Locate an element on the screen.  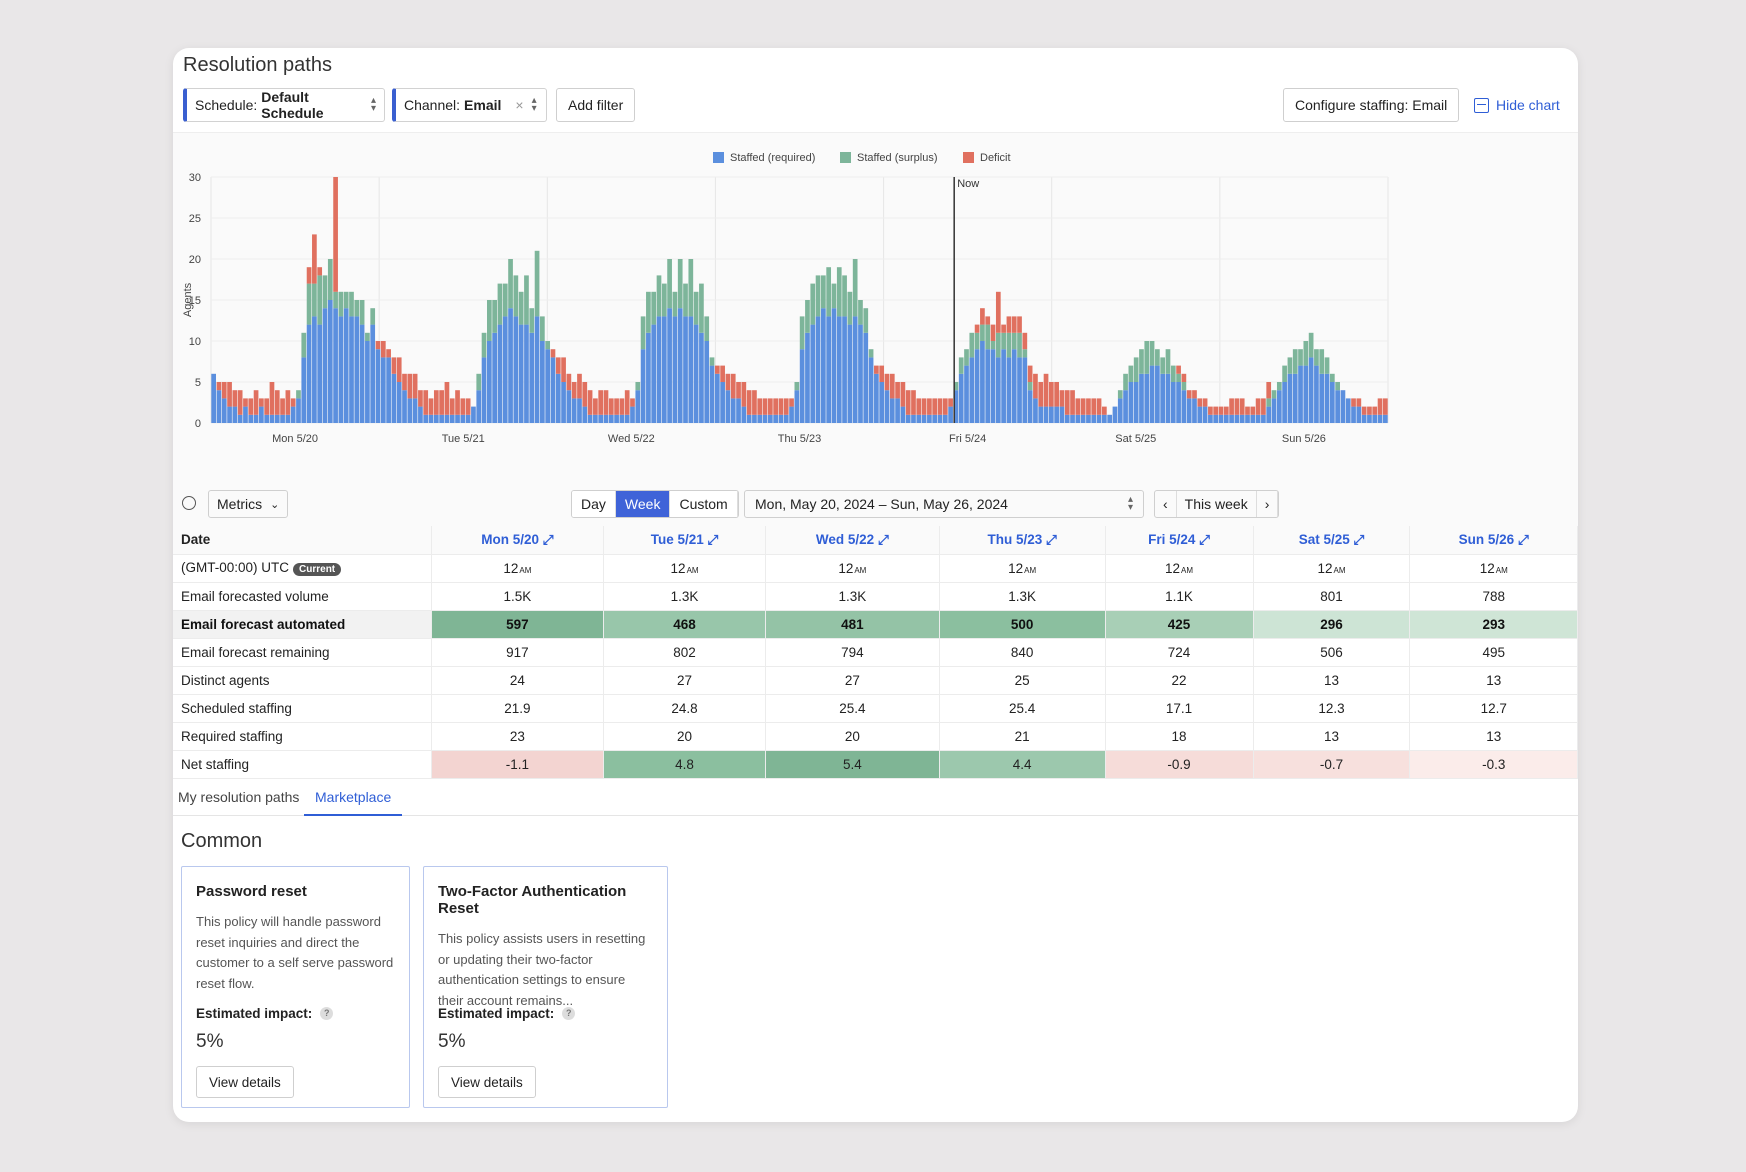
day-header: Tue 5/21 ⤢ is located at coordinates (684, 540).